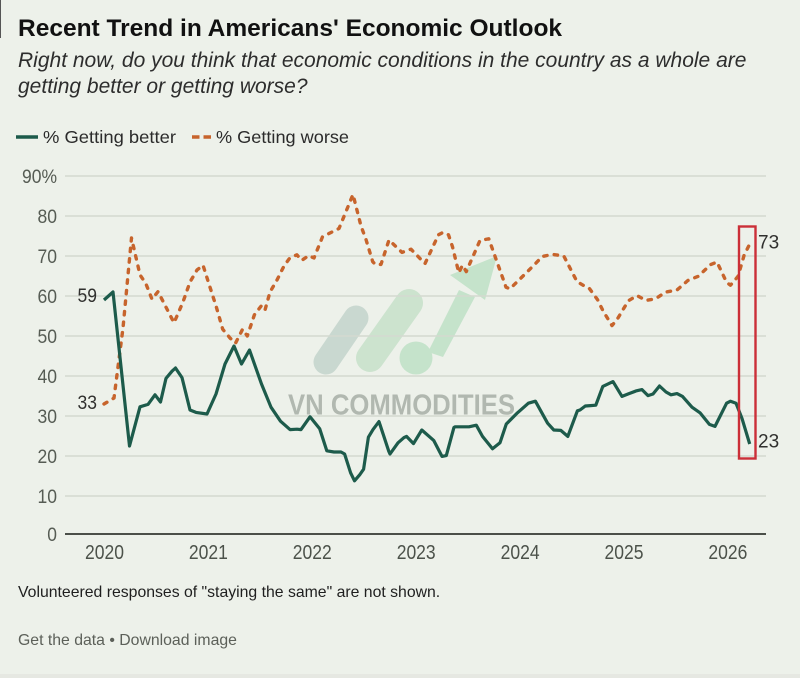 This screenshot has width=800, height=678. Describe the element at coordinates (416, 552) in the screenshot. I see `svg-text: 2023` at that location.